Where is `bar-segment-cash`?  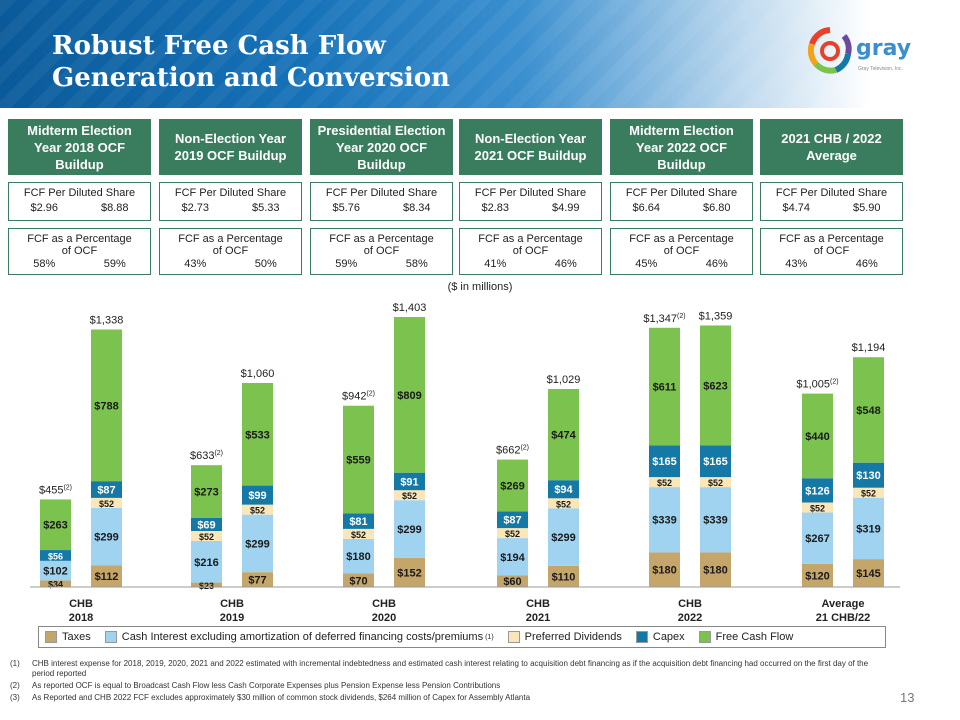 bar-segment-cash is located at coordinates (563, 537).